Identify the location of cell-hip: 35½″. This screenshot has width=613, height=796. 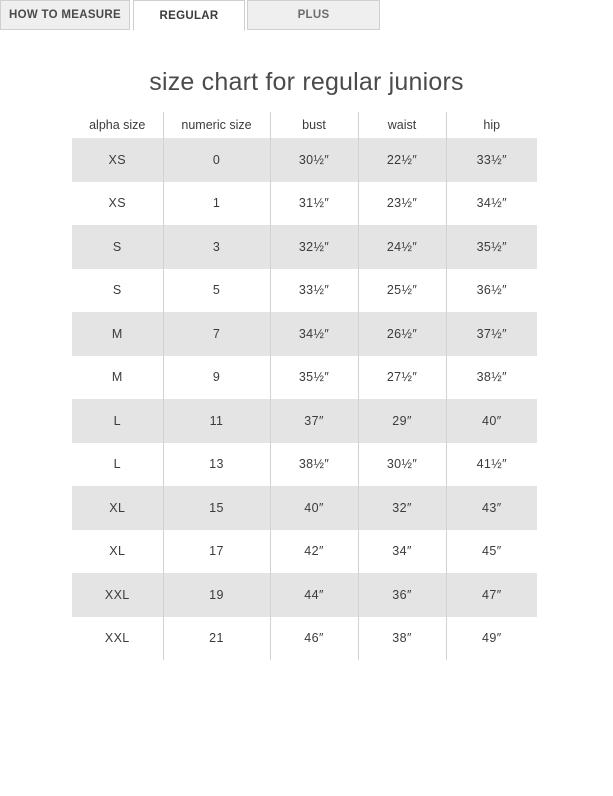
(491, 247).